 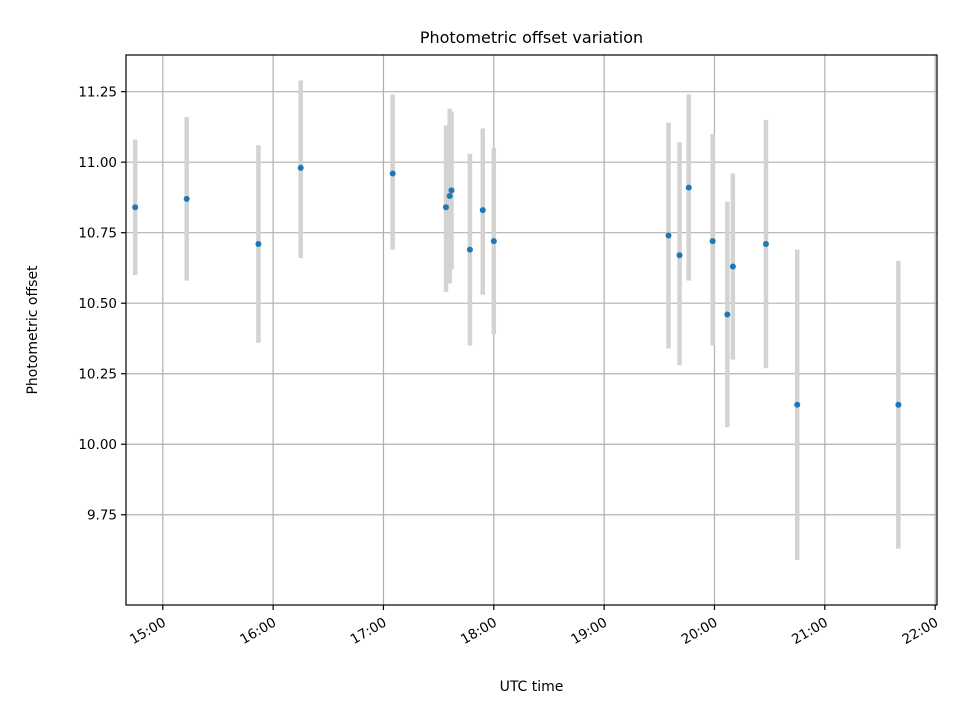 What do you see at coordinates (531, 37) in the screenshot?
I see `chart-title: Photometric offset variation` at bounding box center [531, 37].